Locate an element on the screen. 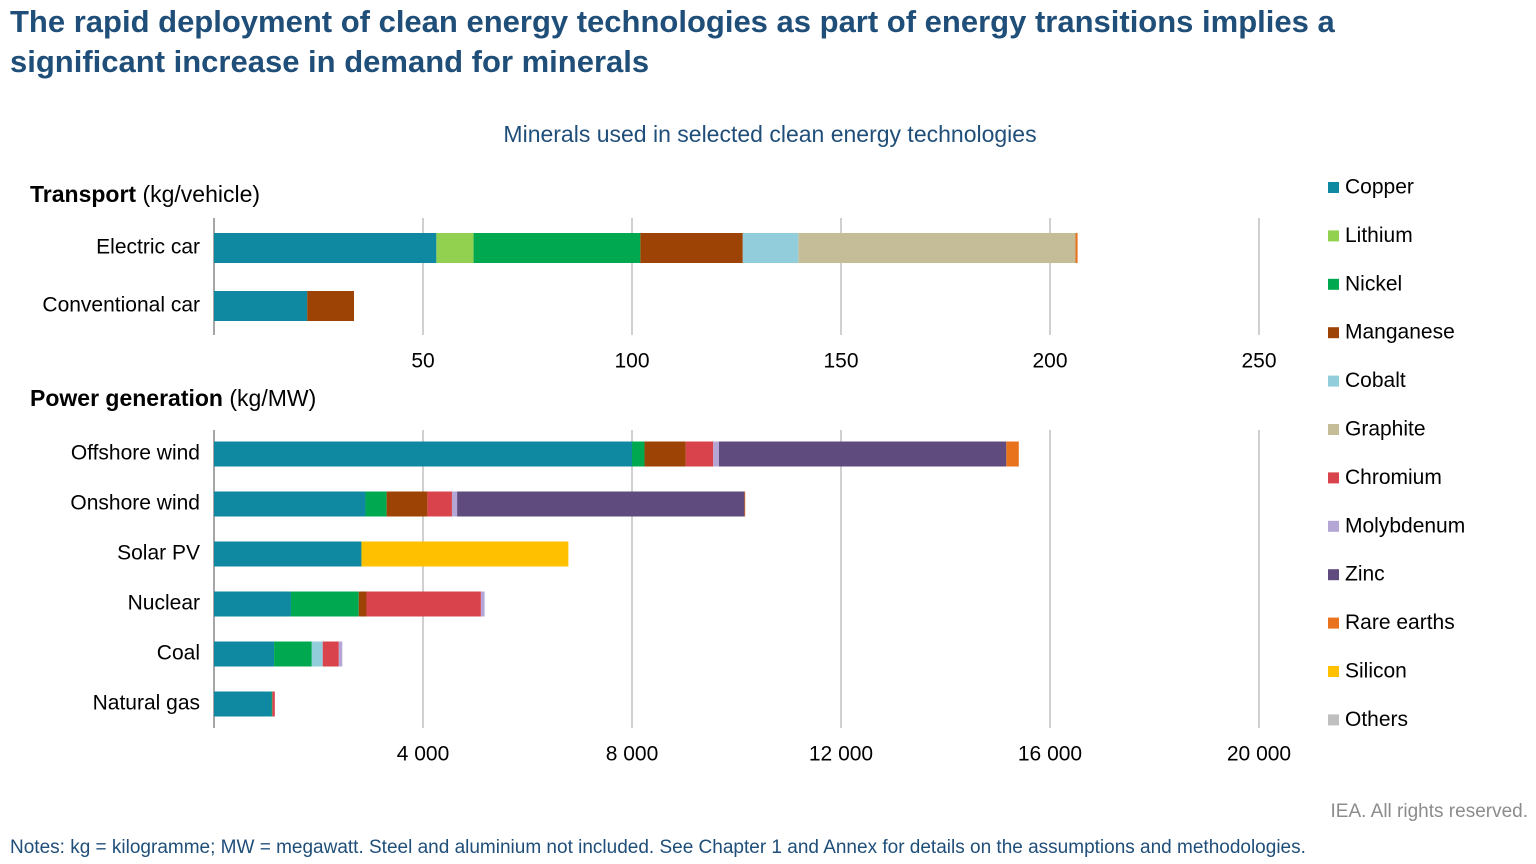 This screenshot has width=1536, height=864. category-label: Conventional car is located at coordinates (121, 305).